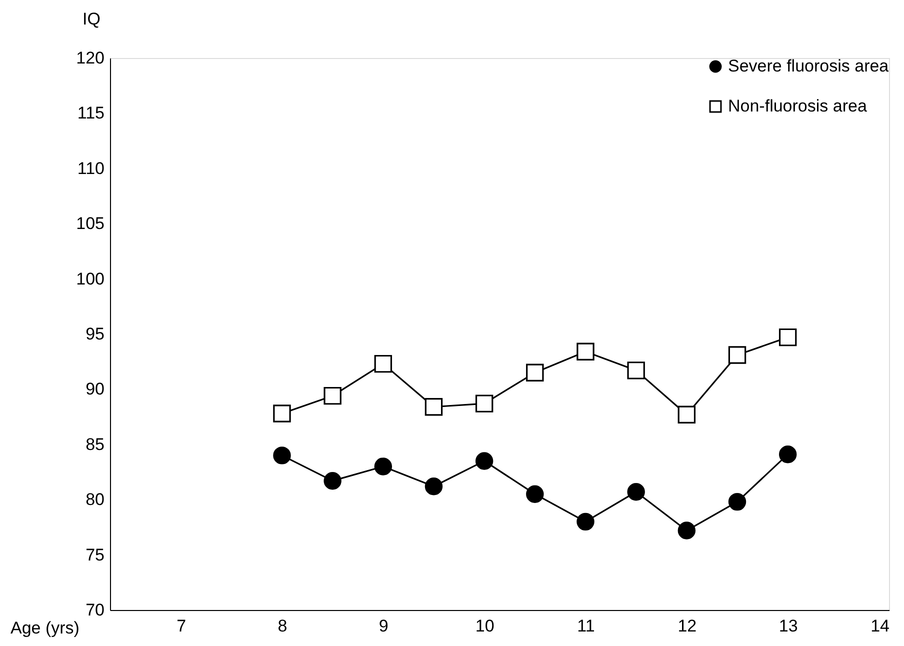 The image size is (904, 646). I want to click on y-tick-label: 85, so click(95, 444).